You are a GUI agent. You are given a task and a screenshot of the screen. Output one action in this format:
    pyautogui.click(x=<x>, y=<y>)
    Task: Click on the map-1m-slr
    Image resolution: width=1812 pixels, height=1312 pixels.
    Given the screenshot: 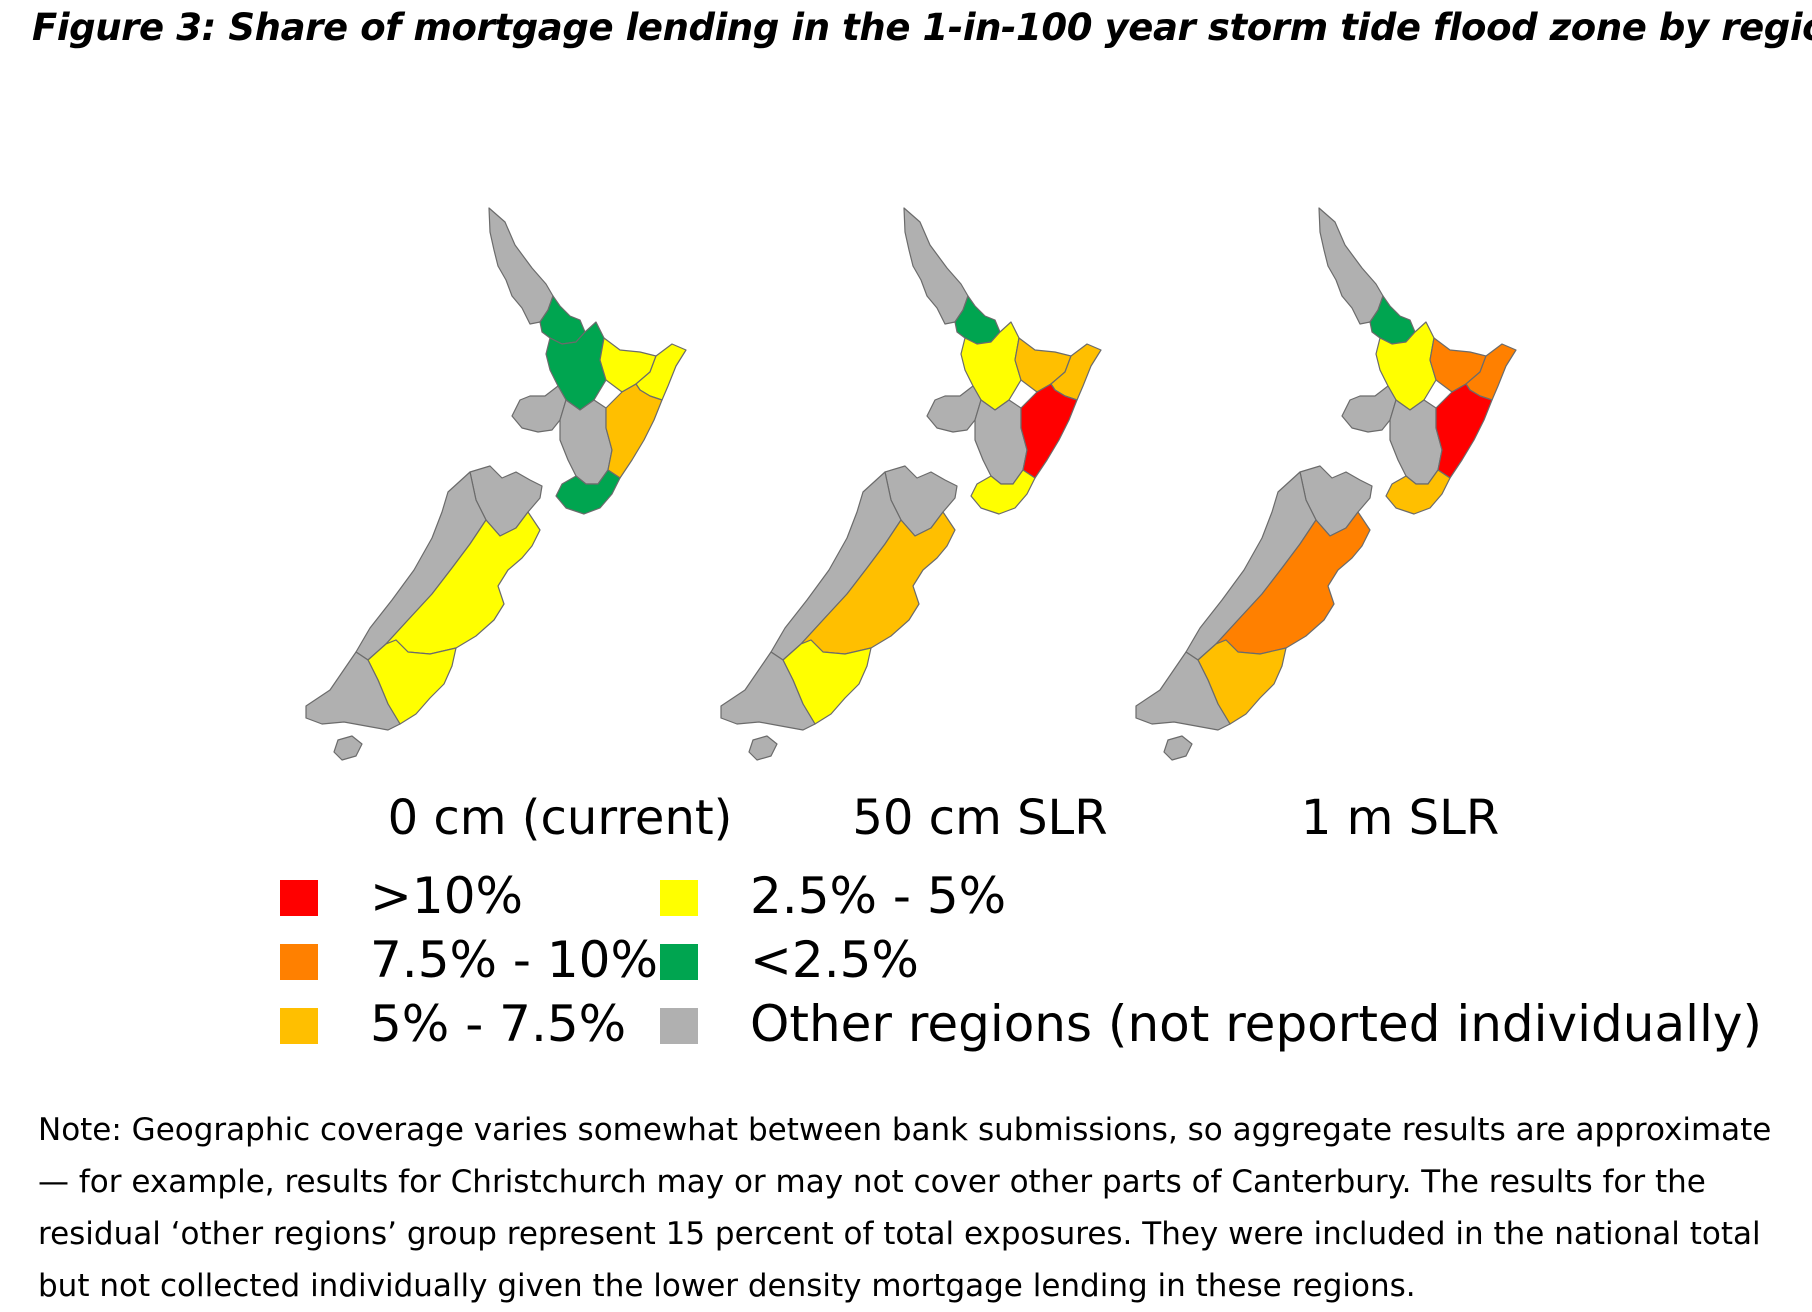 What is the action you would take?
    pyautogui.click(x=1326, y=484)
    